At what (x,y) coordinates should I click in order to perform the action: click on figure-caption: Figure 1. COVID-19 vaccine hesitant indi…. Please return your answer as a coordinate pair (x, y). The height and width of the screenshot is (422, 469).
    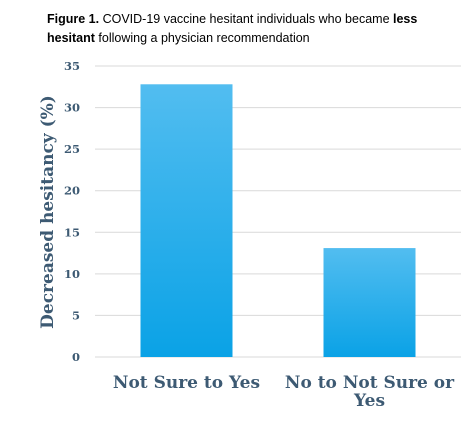
    Looking at the image, I should click on (247, 29).